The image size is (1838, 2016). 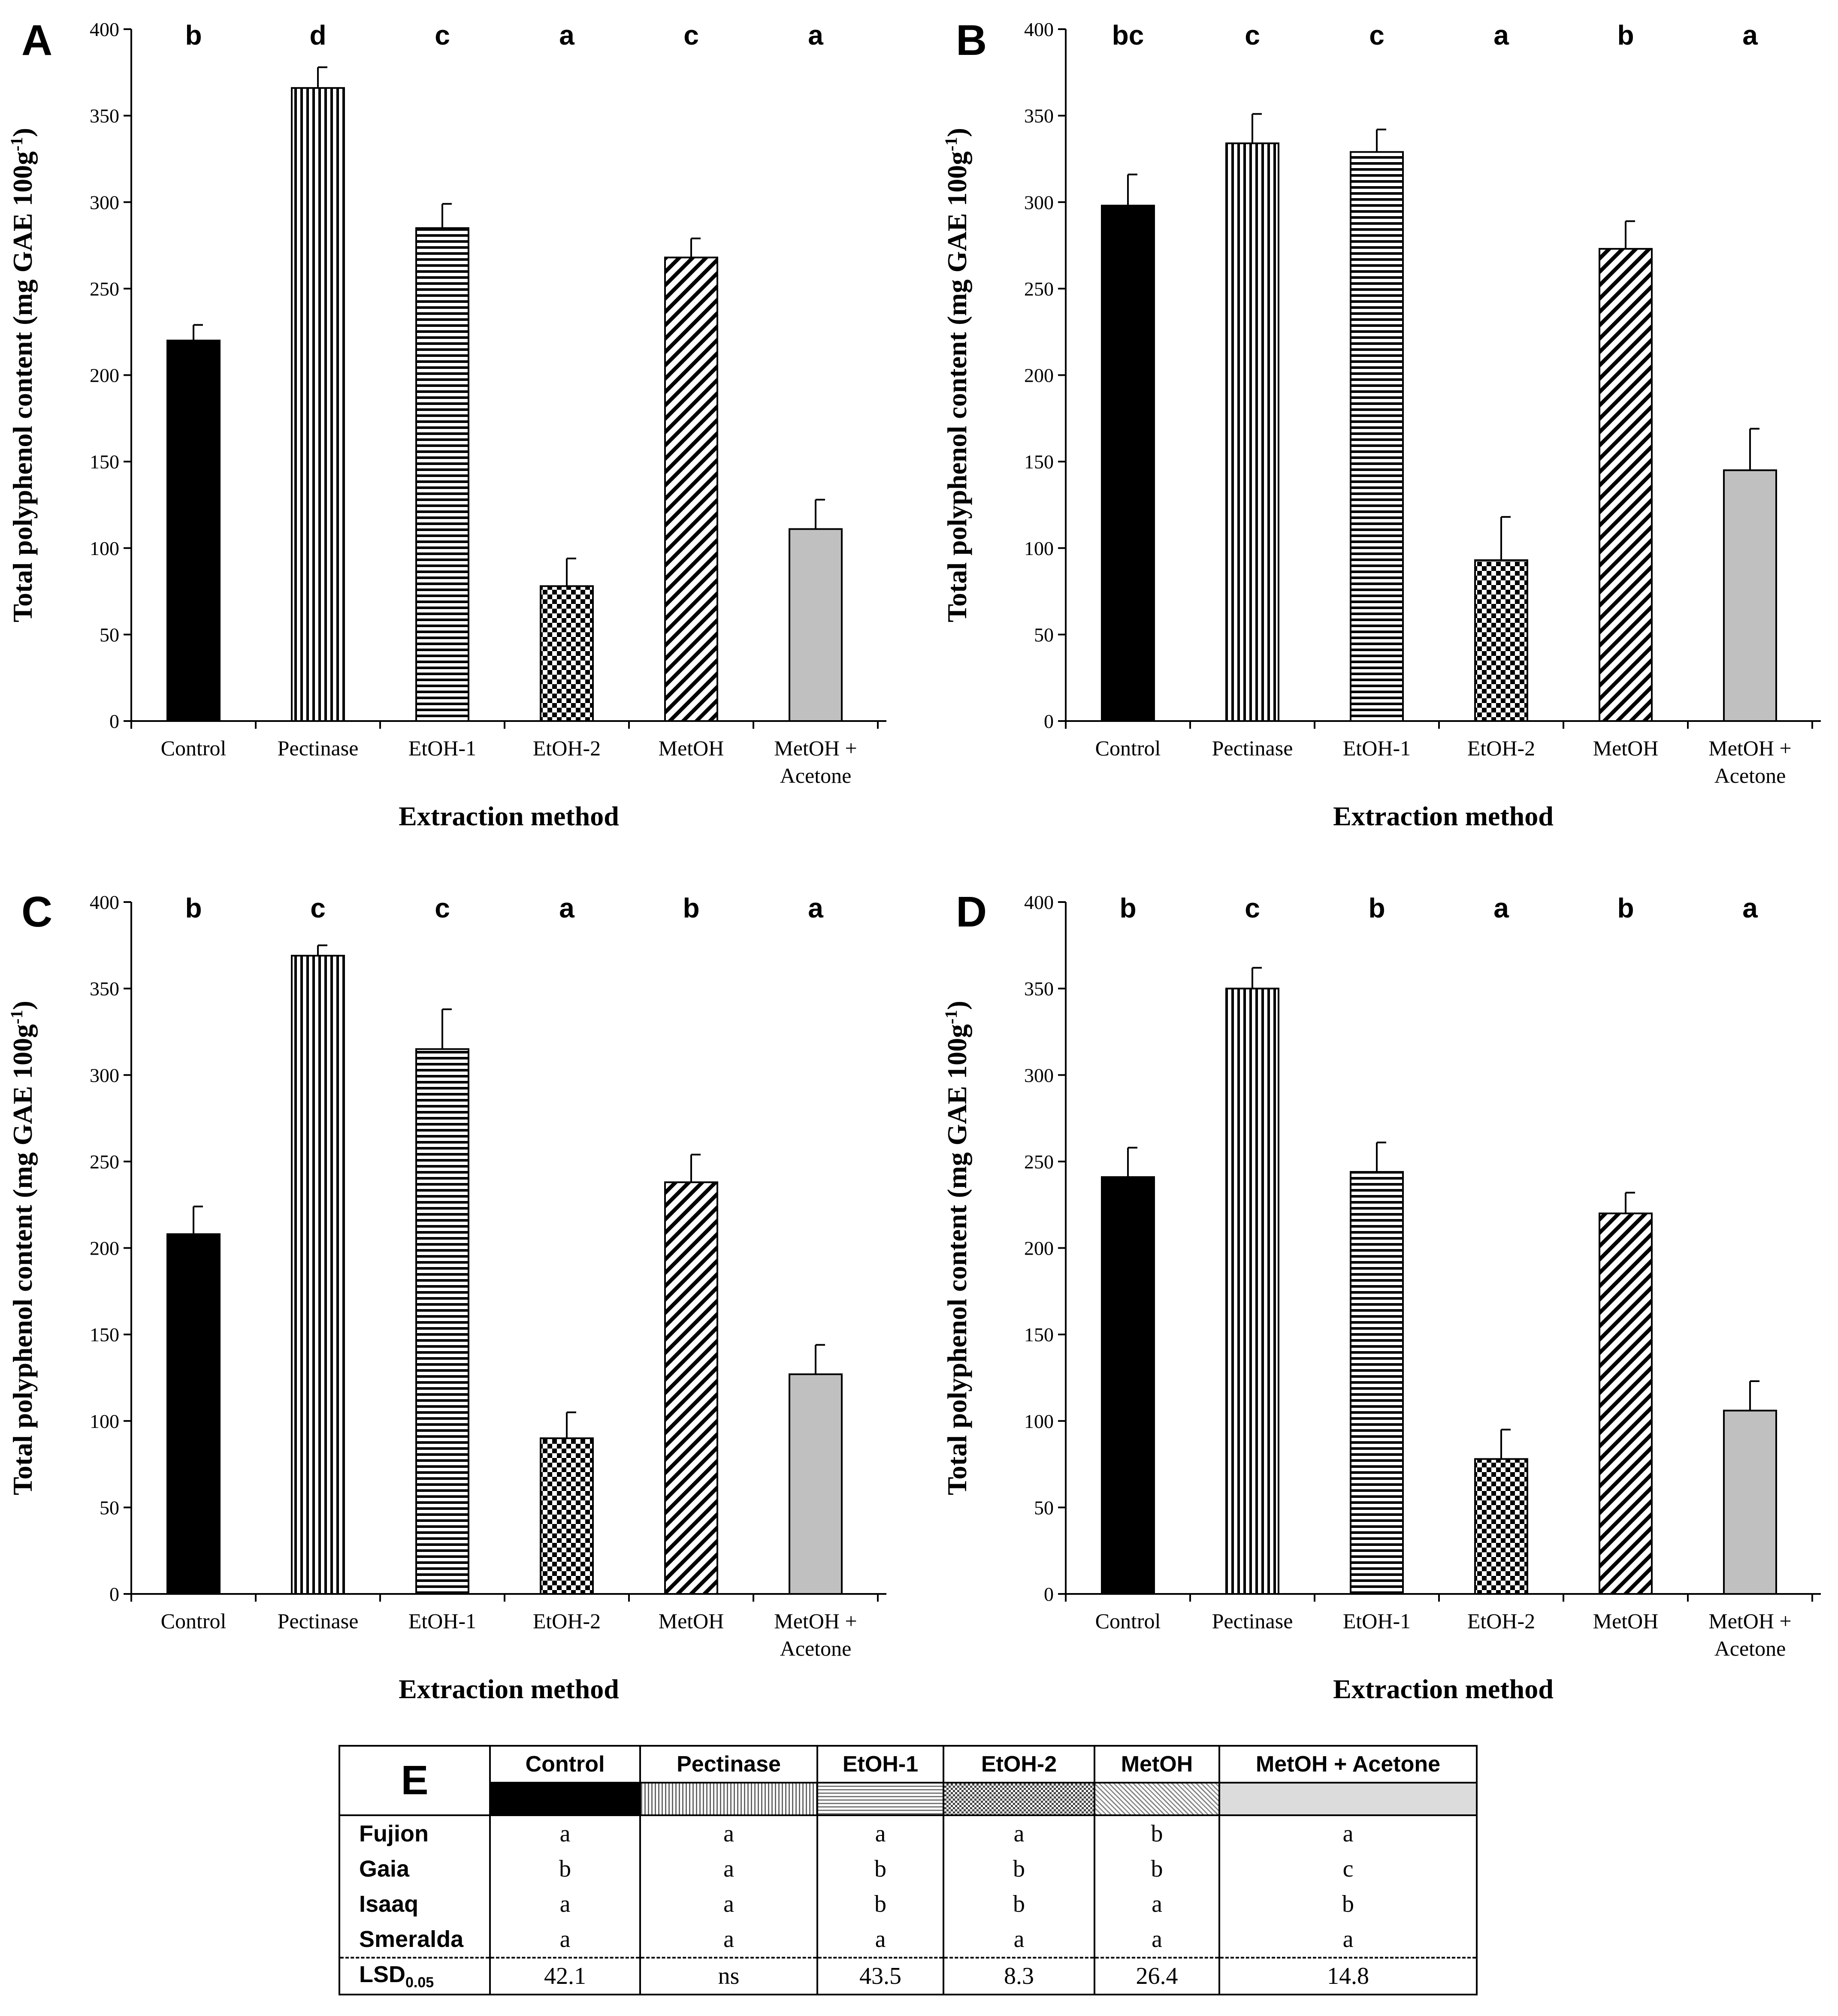 What do you see at coordinates (728, 1976) in the screenshot?
I see `lsd-cell: ns` at bounding box center [728, 1976].